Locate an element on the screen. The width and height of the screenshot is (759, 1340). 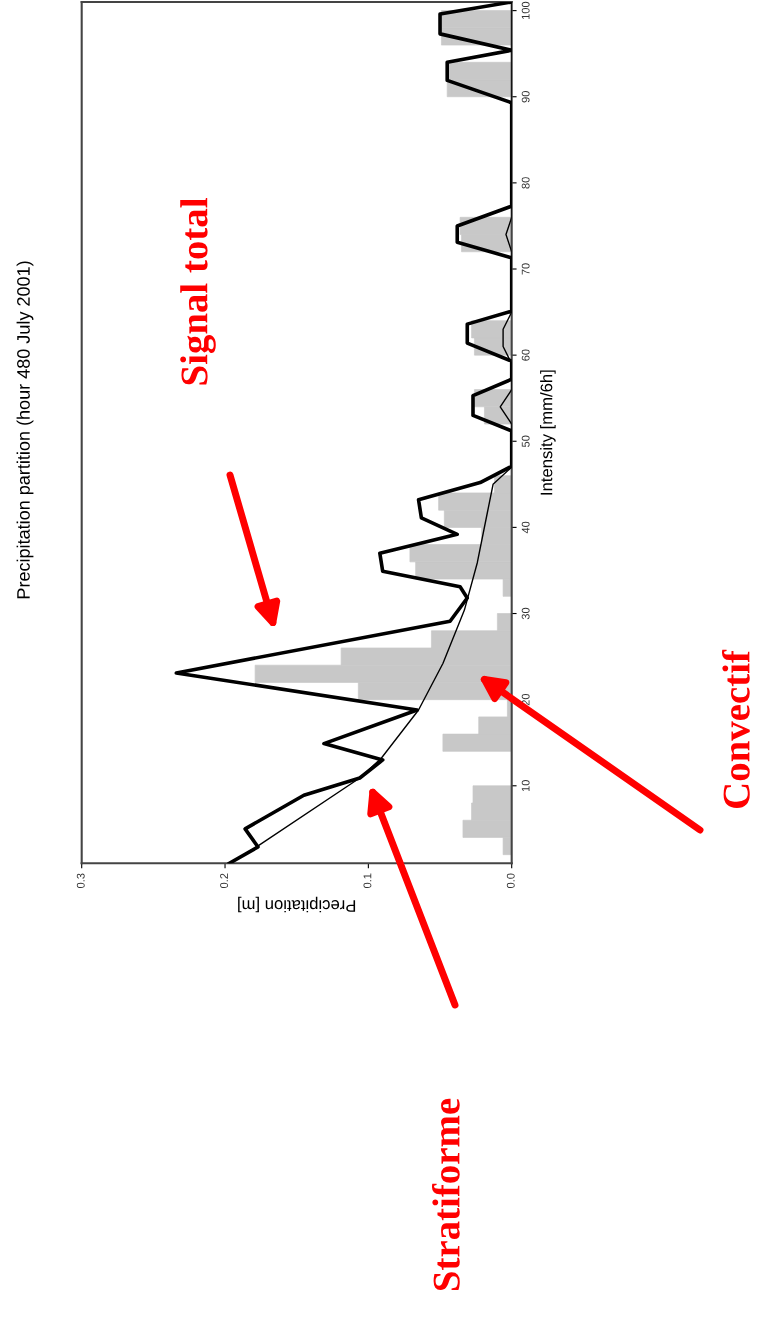
y-tick-label: 70 is located at coordinates (525, 269).